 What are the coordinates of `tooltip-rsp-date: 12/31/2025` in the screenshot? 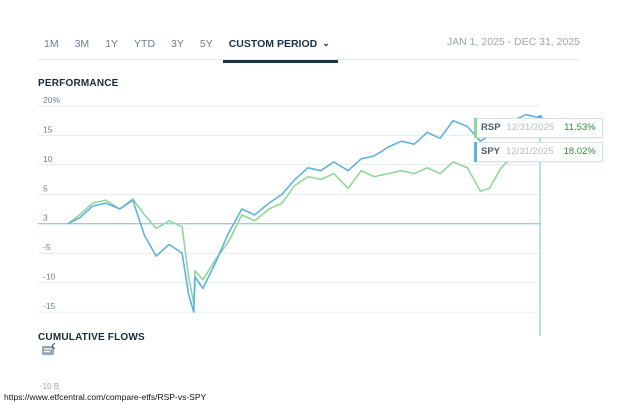 It's located at (530, 127).